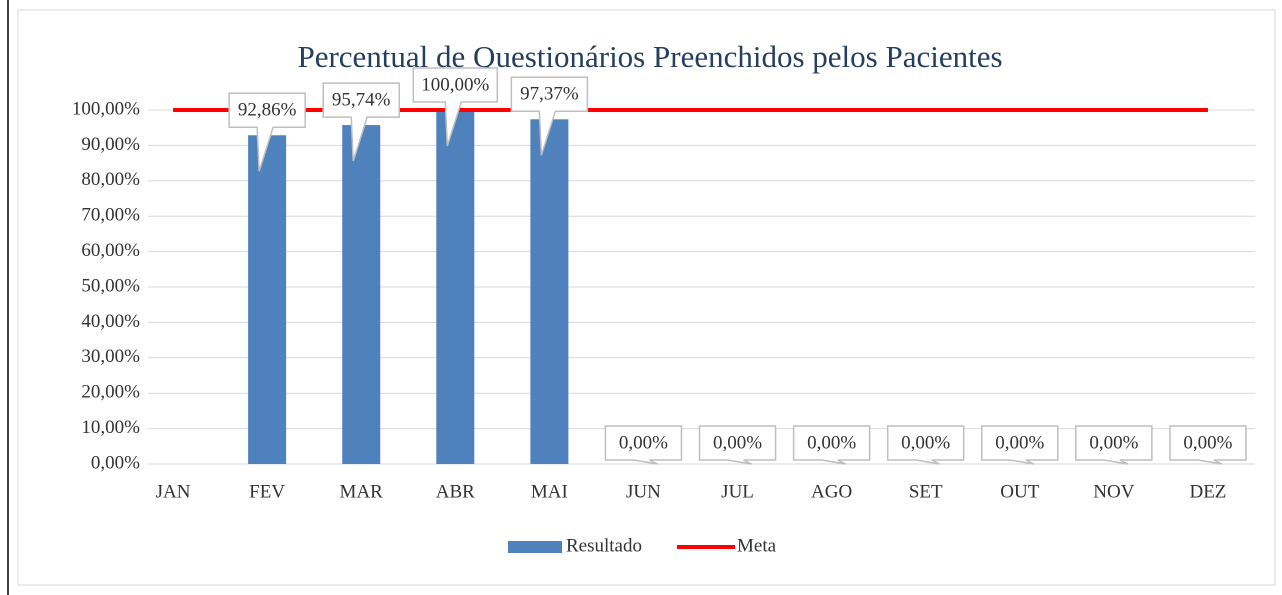 The width and height of the screenshot is (1282, 595). What do you see at coordinates (604, 545) in the screenshot?
I see `legend-label: Resultado` at bounding box center [604, 545].